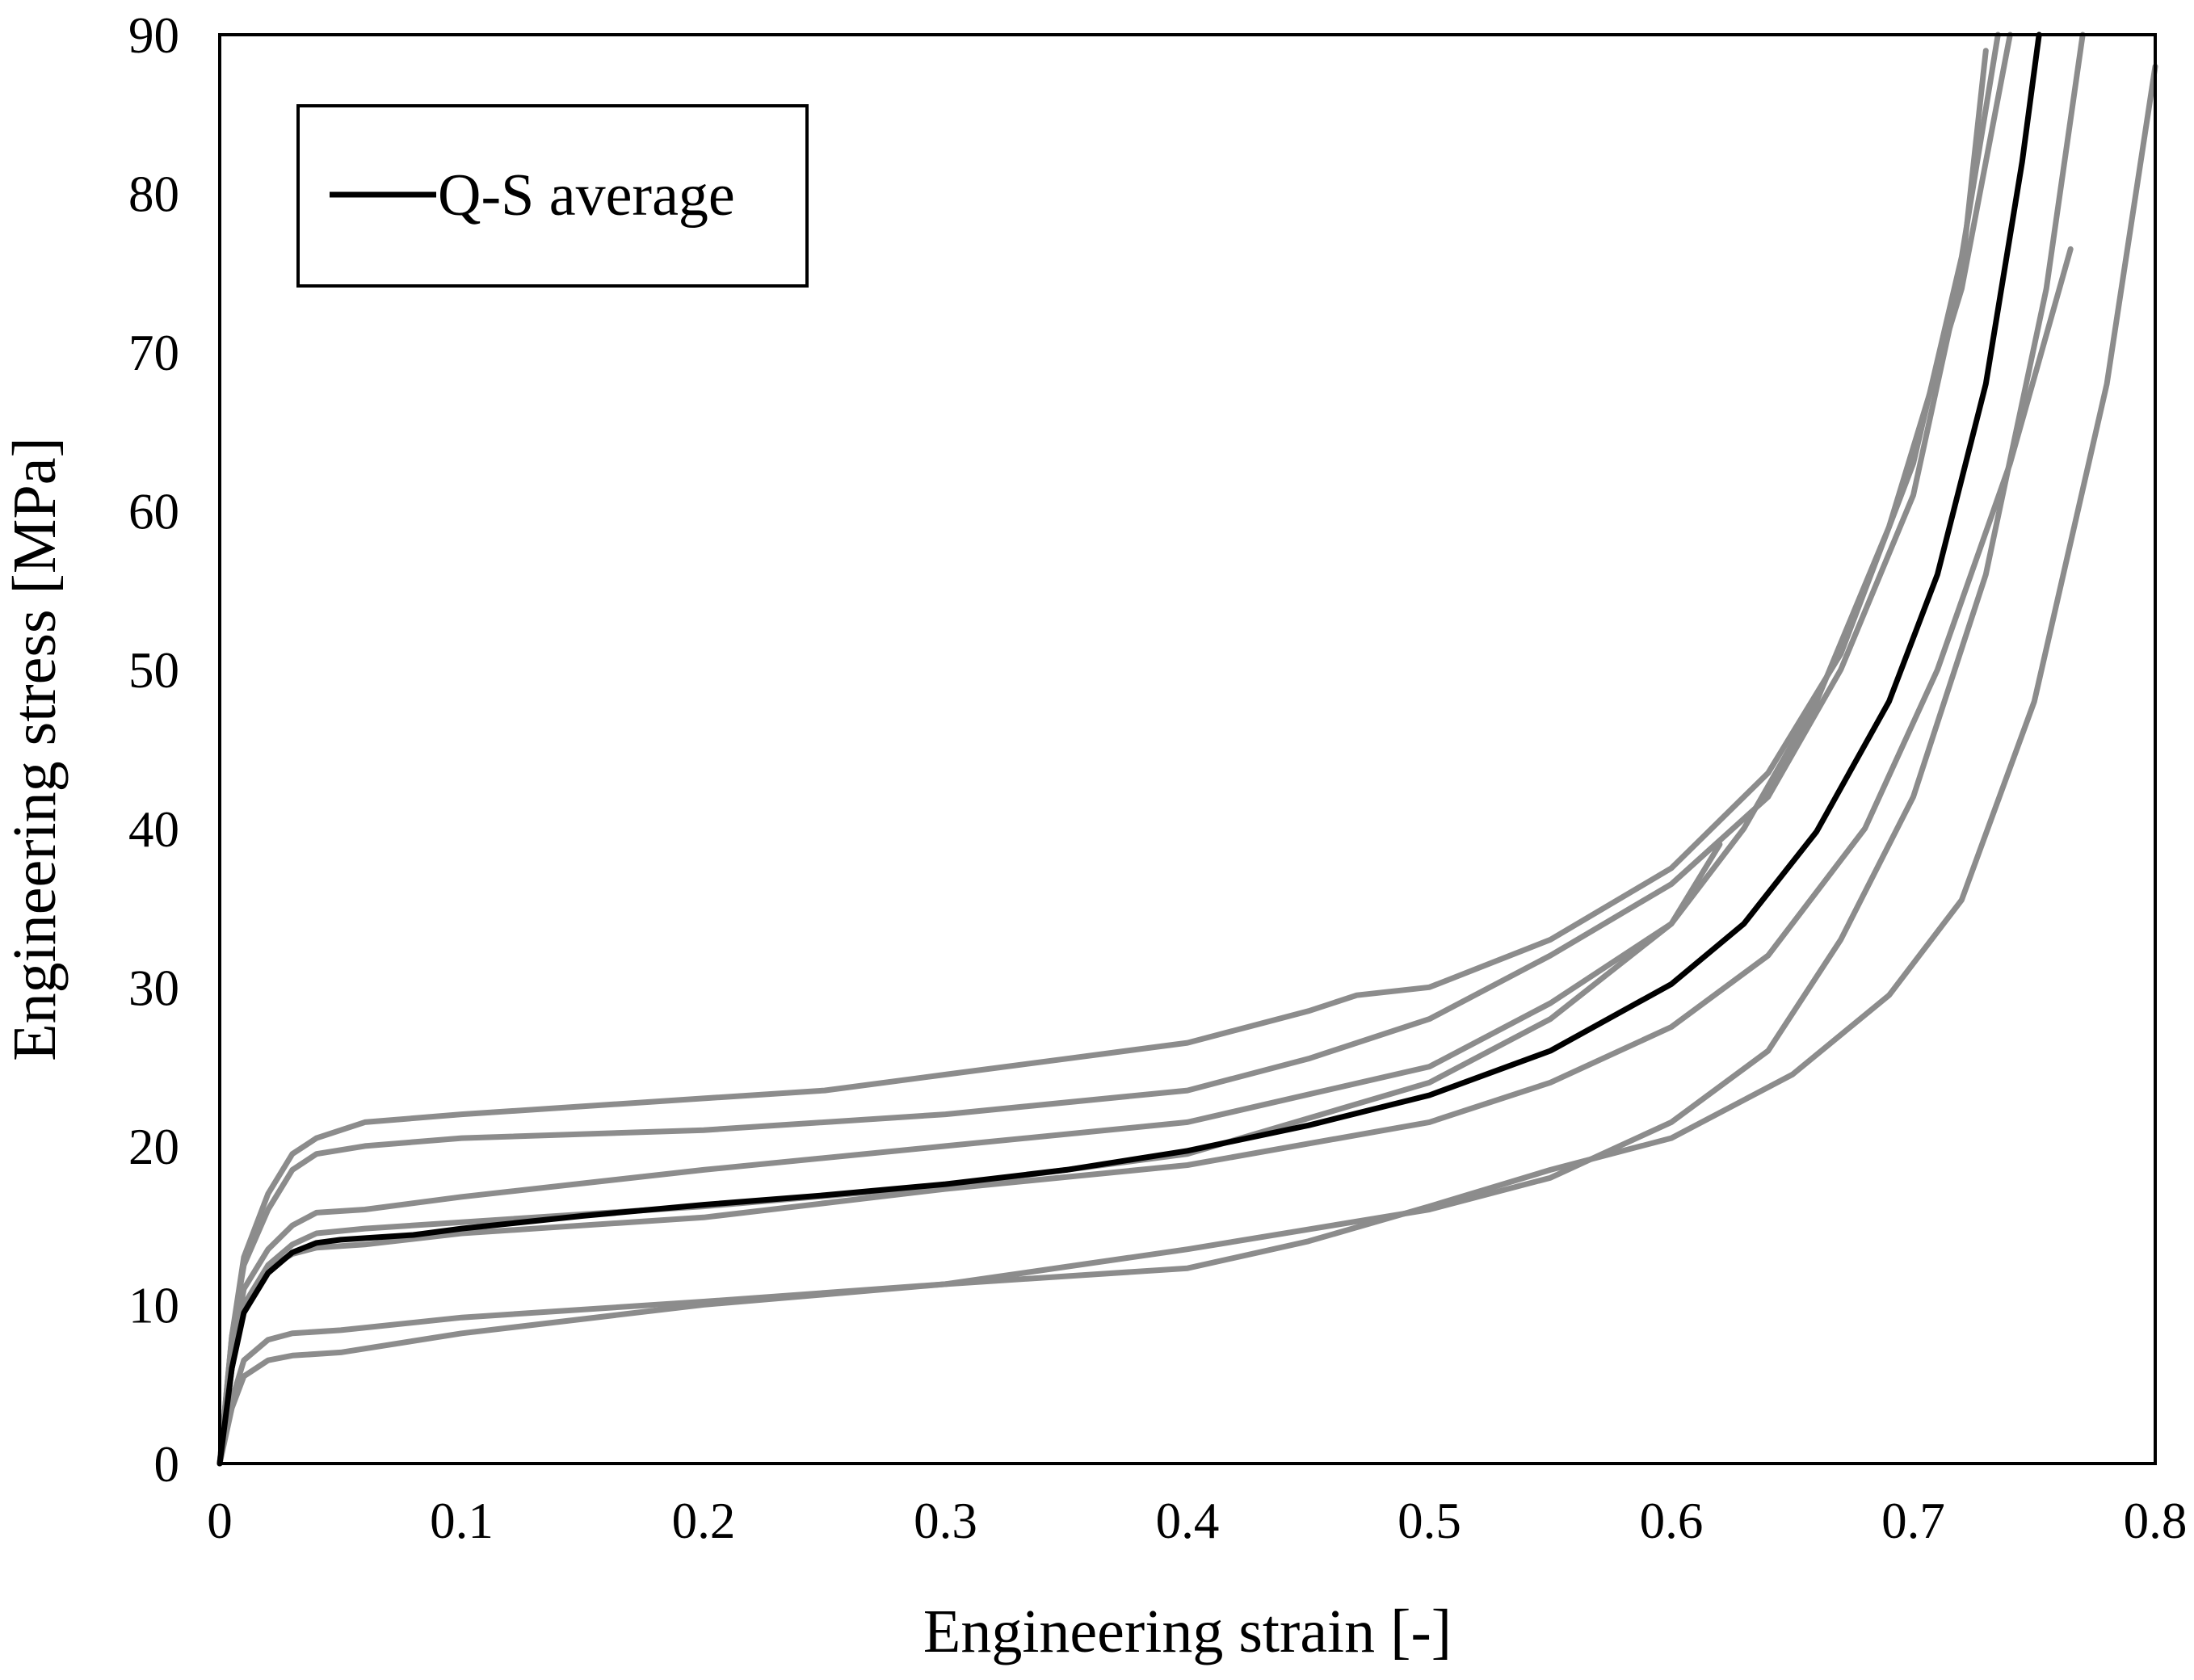 The height and width of the screenshot is (1680, 2194). Describe the element at coordinates (153, 750) in the screenshot. I see `y-axis-ticks: 0 10 20 30 40 50 60 70 80 90` at that location.